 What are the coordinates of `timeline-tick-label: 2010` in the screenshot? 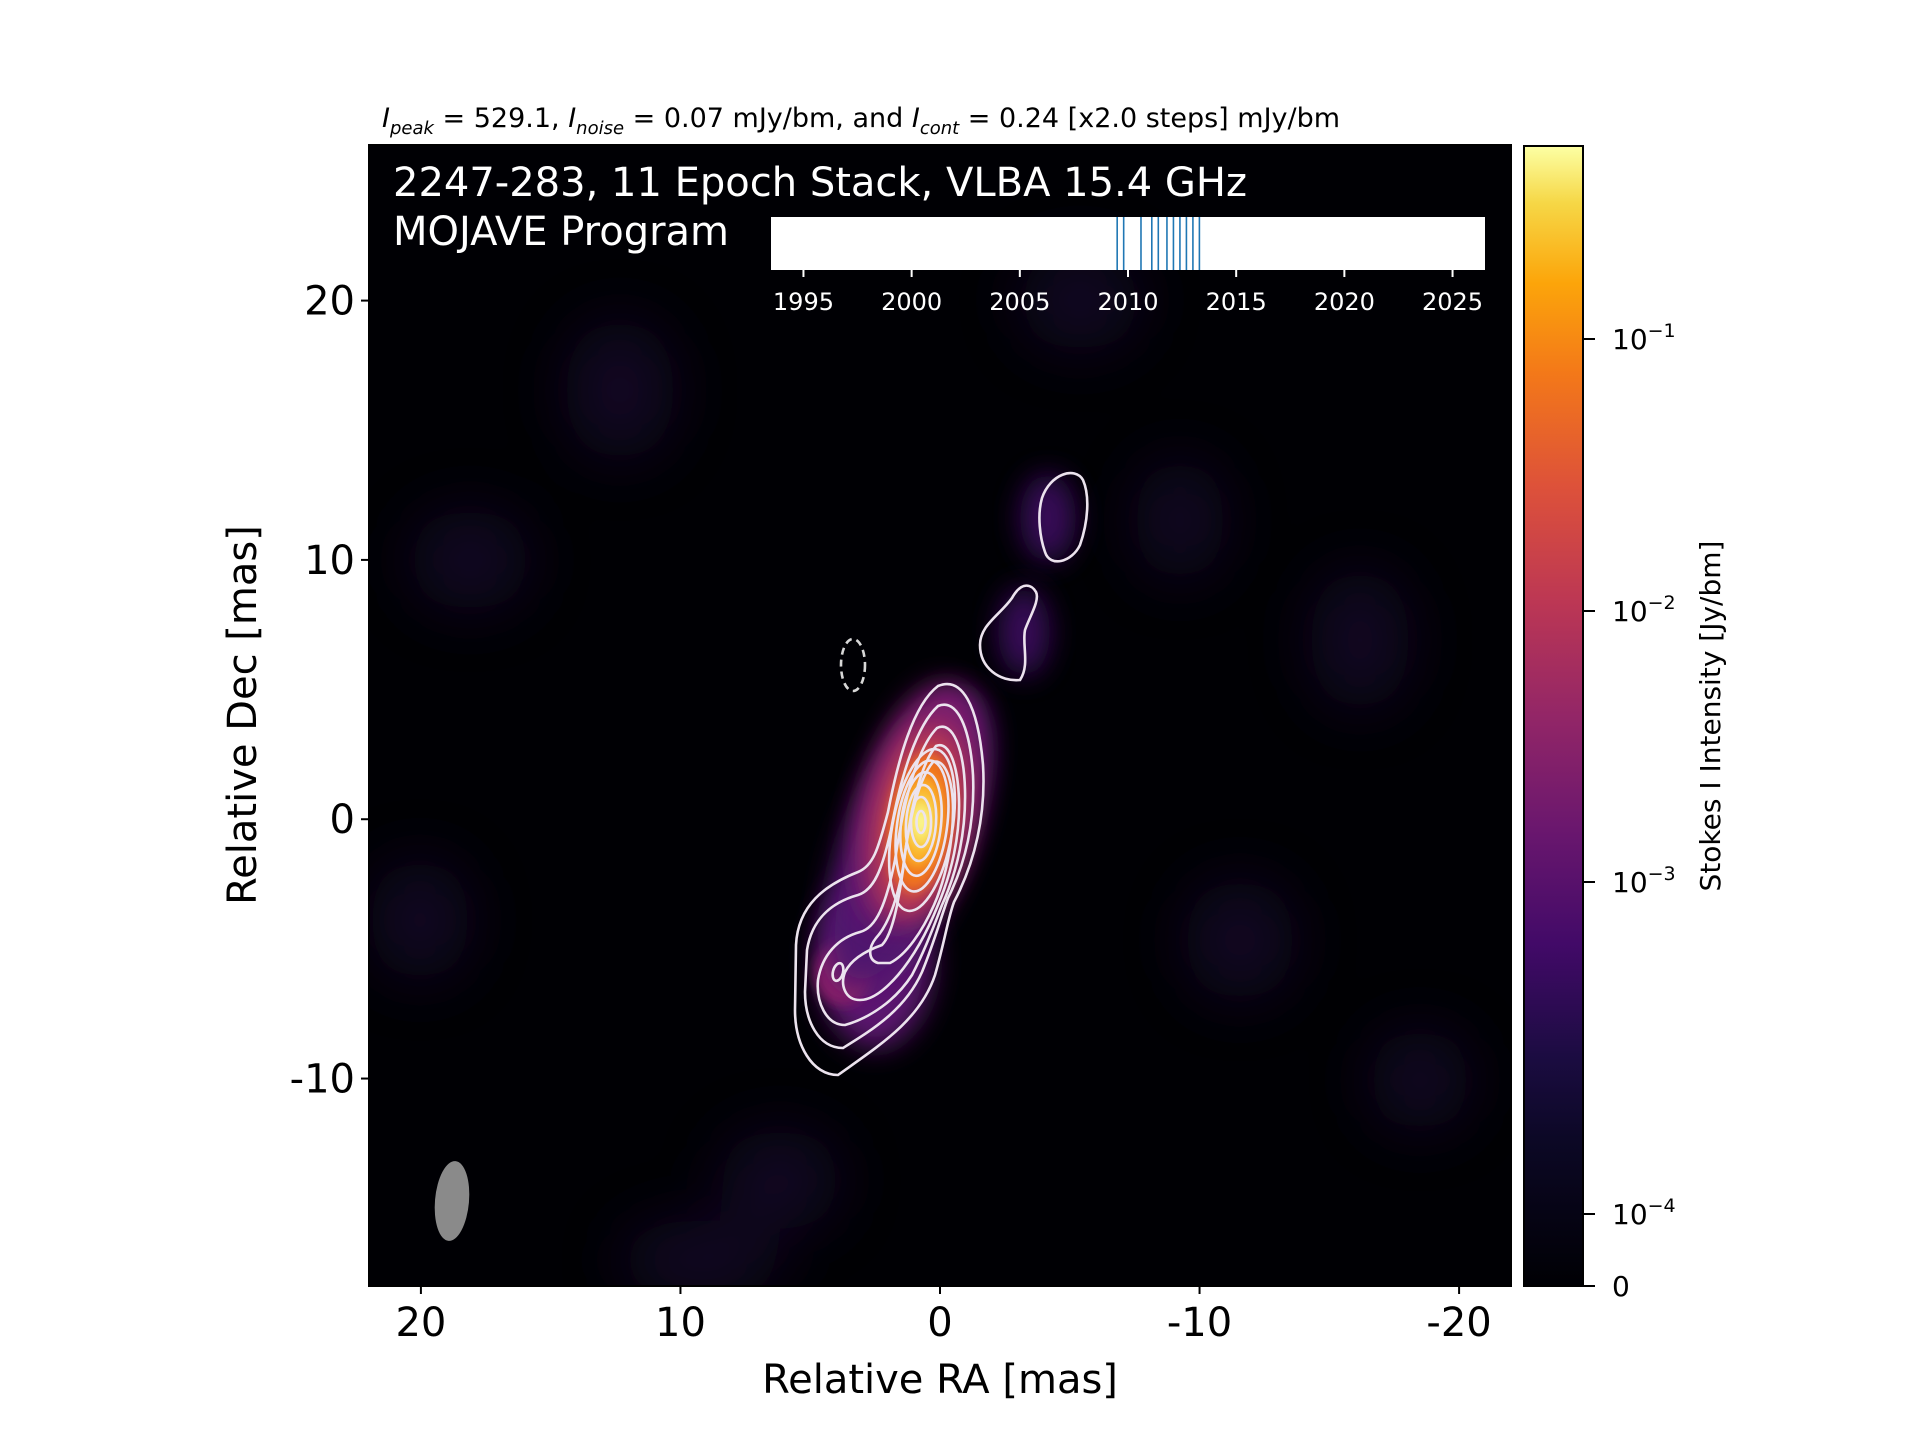 It's located at (1127, 302).